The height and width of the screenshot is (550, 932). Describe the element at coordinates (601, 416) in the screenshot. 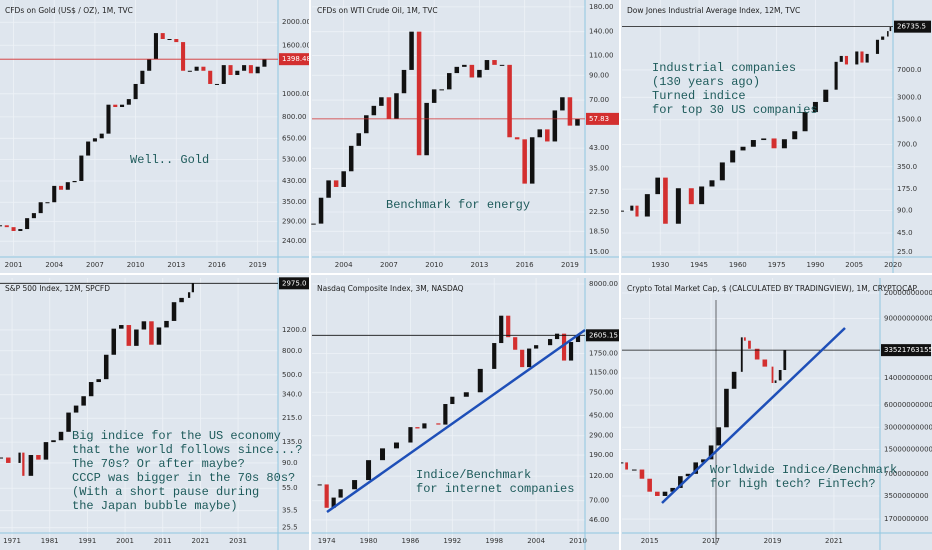

I see `y-tick-label: 450.00` at that location.